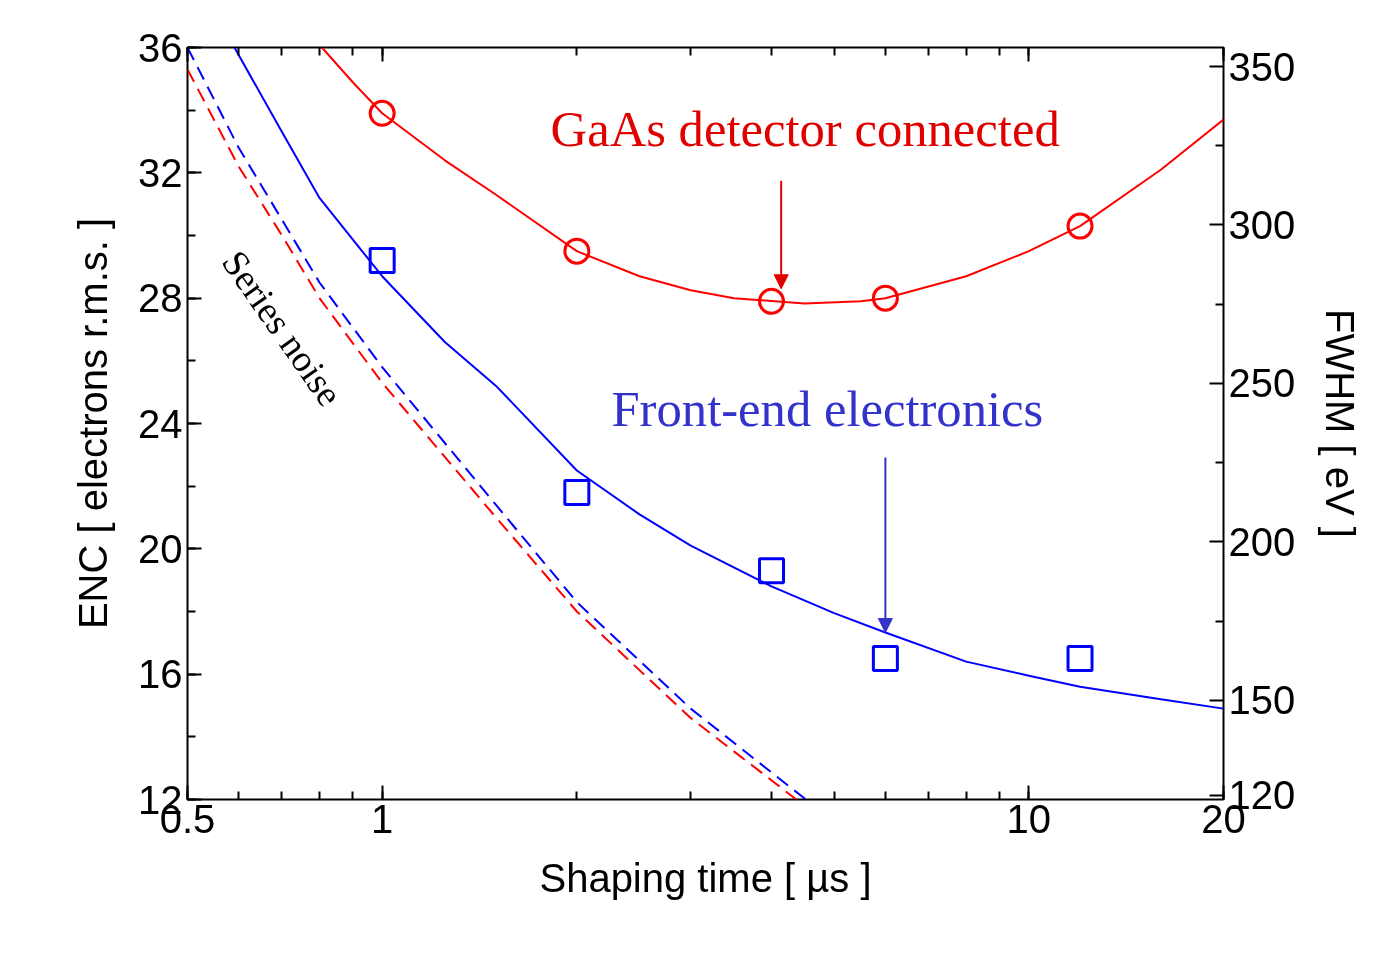 Image resolution: width=1398 pixels, height=953 pixels. I want to click on y-tick-label: 36, so click(160, 47).